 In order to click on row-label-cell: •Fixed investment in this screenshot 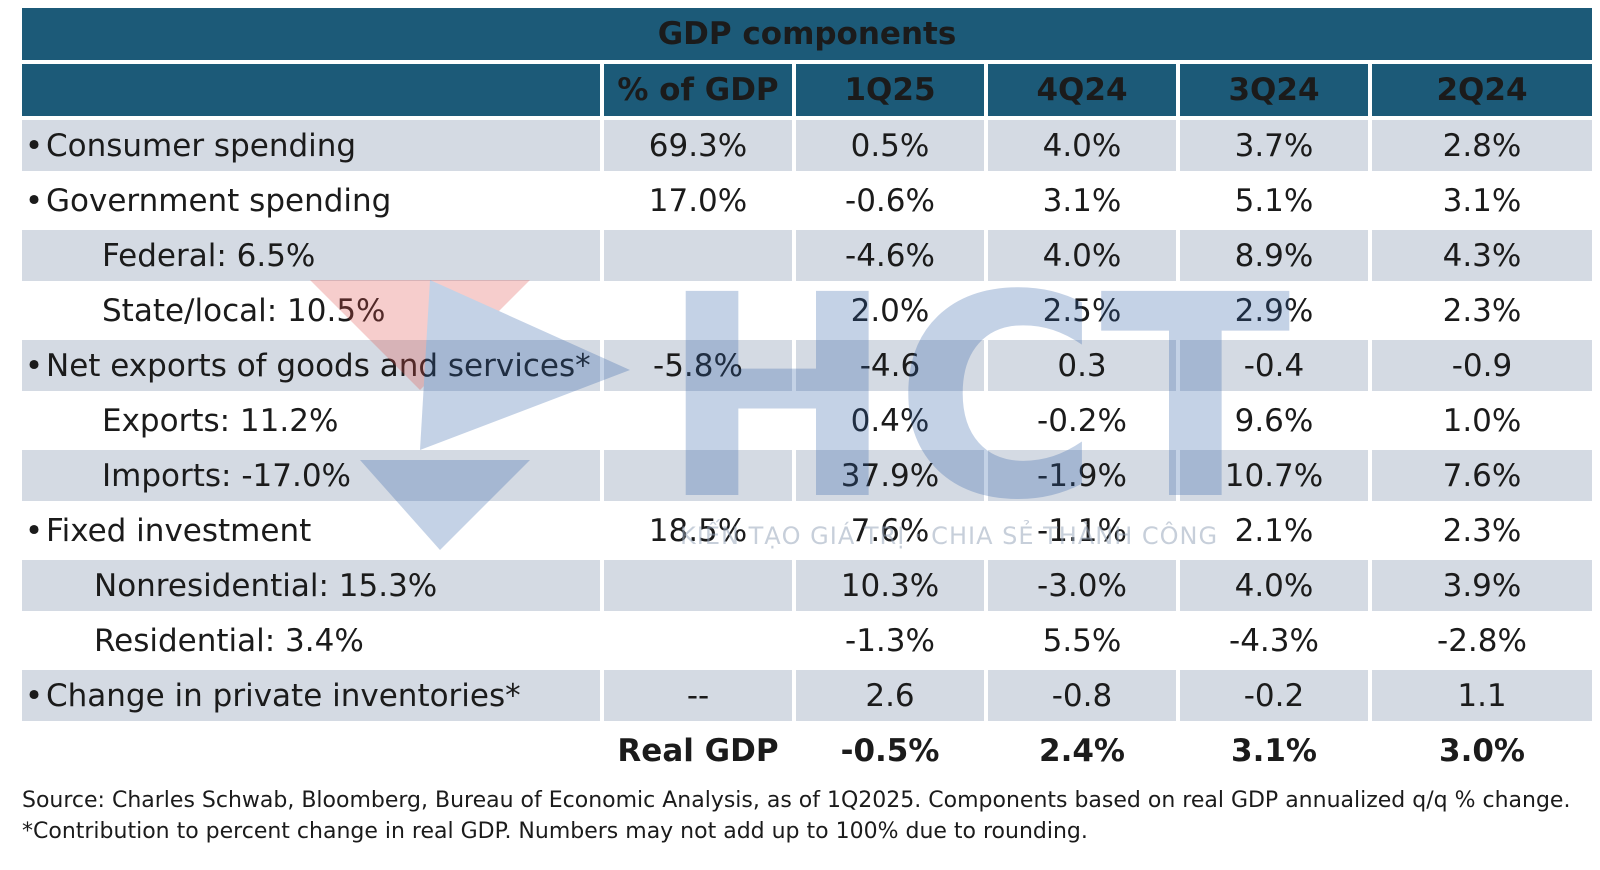, I will do `click(313, 532)`.